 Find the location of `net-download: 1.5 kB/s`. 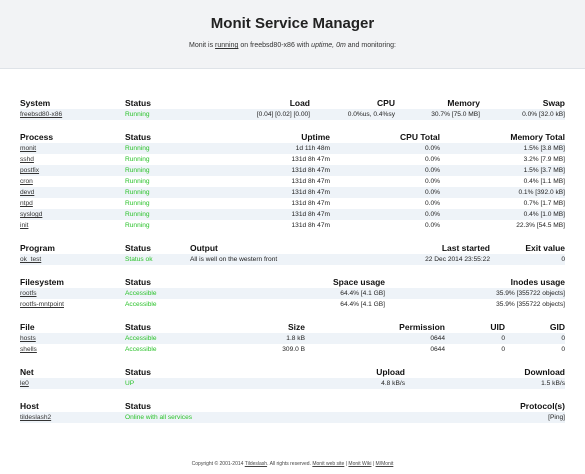

net-download: 1.5 kB/s is located at coordinates (485, 383).